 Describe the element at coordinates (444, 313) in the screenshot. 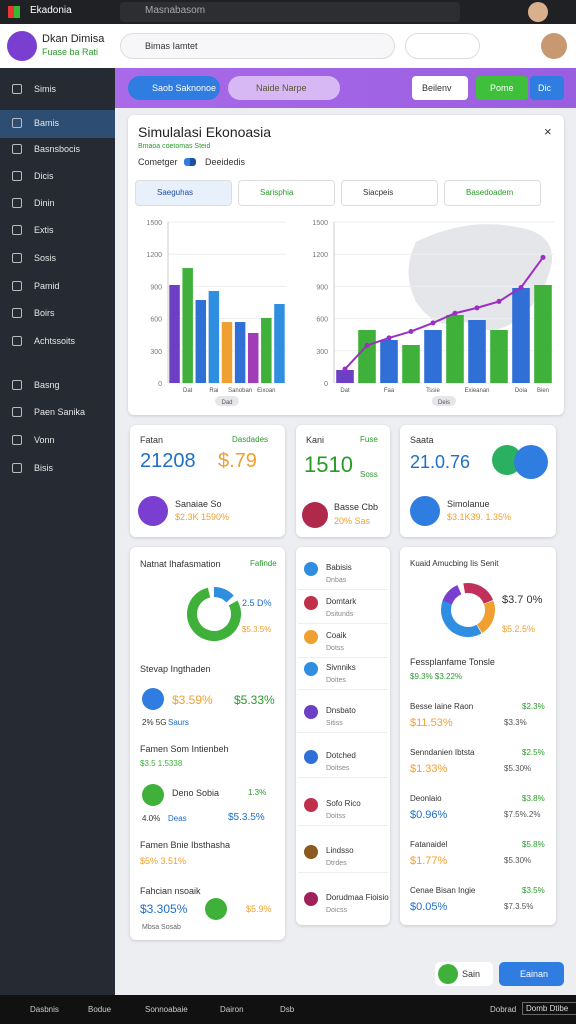

I see `line` at that location.